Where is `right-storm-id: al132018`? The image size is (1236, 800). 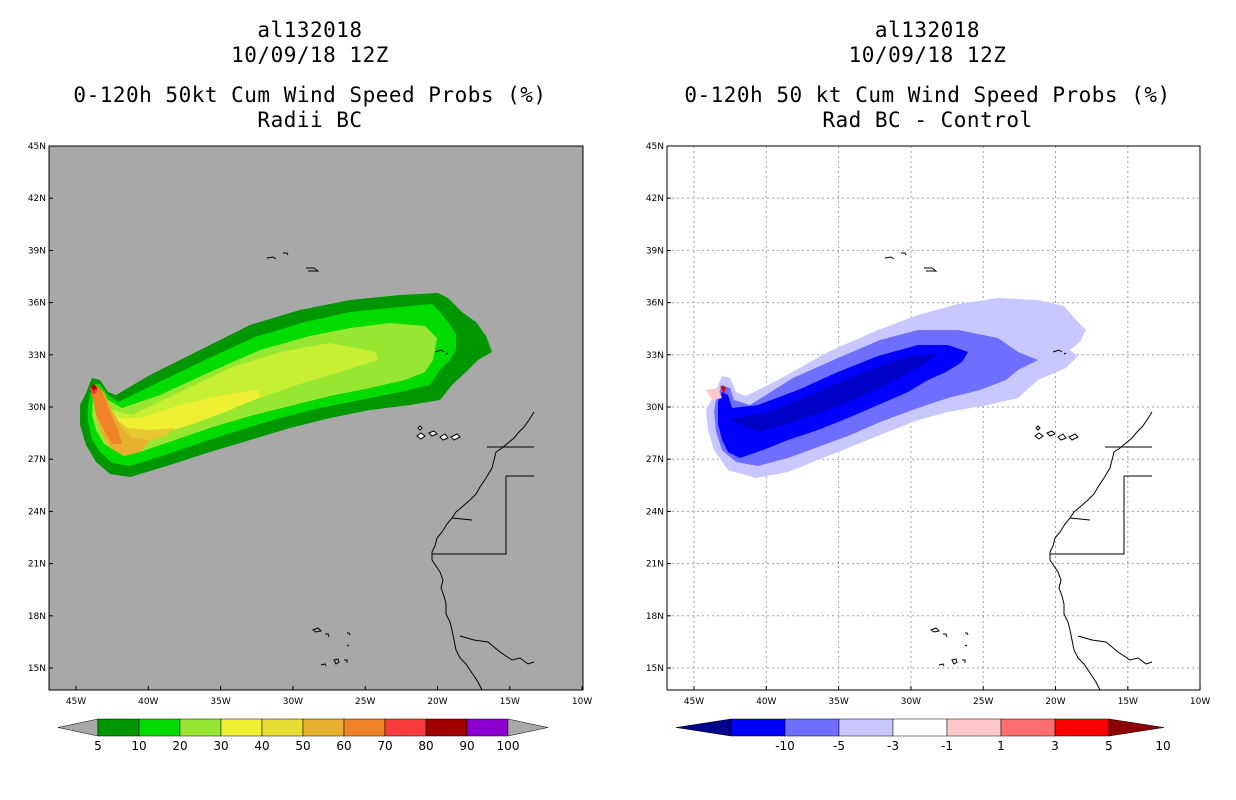
right-storm-id: al132018 is located at coordinates (927, 30).